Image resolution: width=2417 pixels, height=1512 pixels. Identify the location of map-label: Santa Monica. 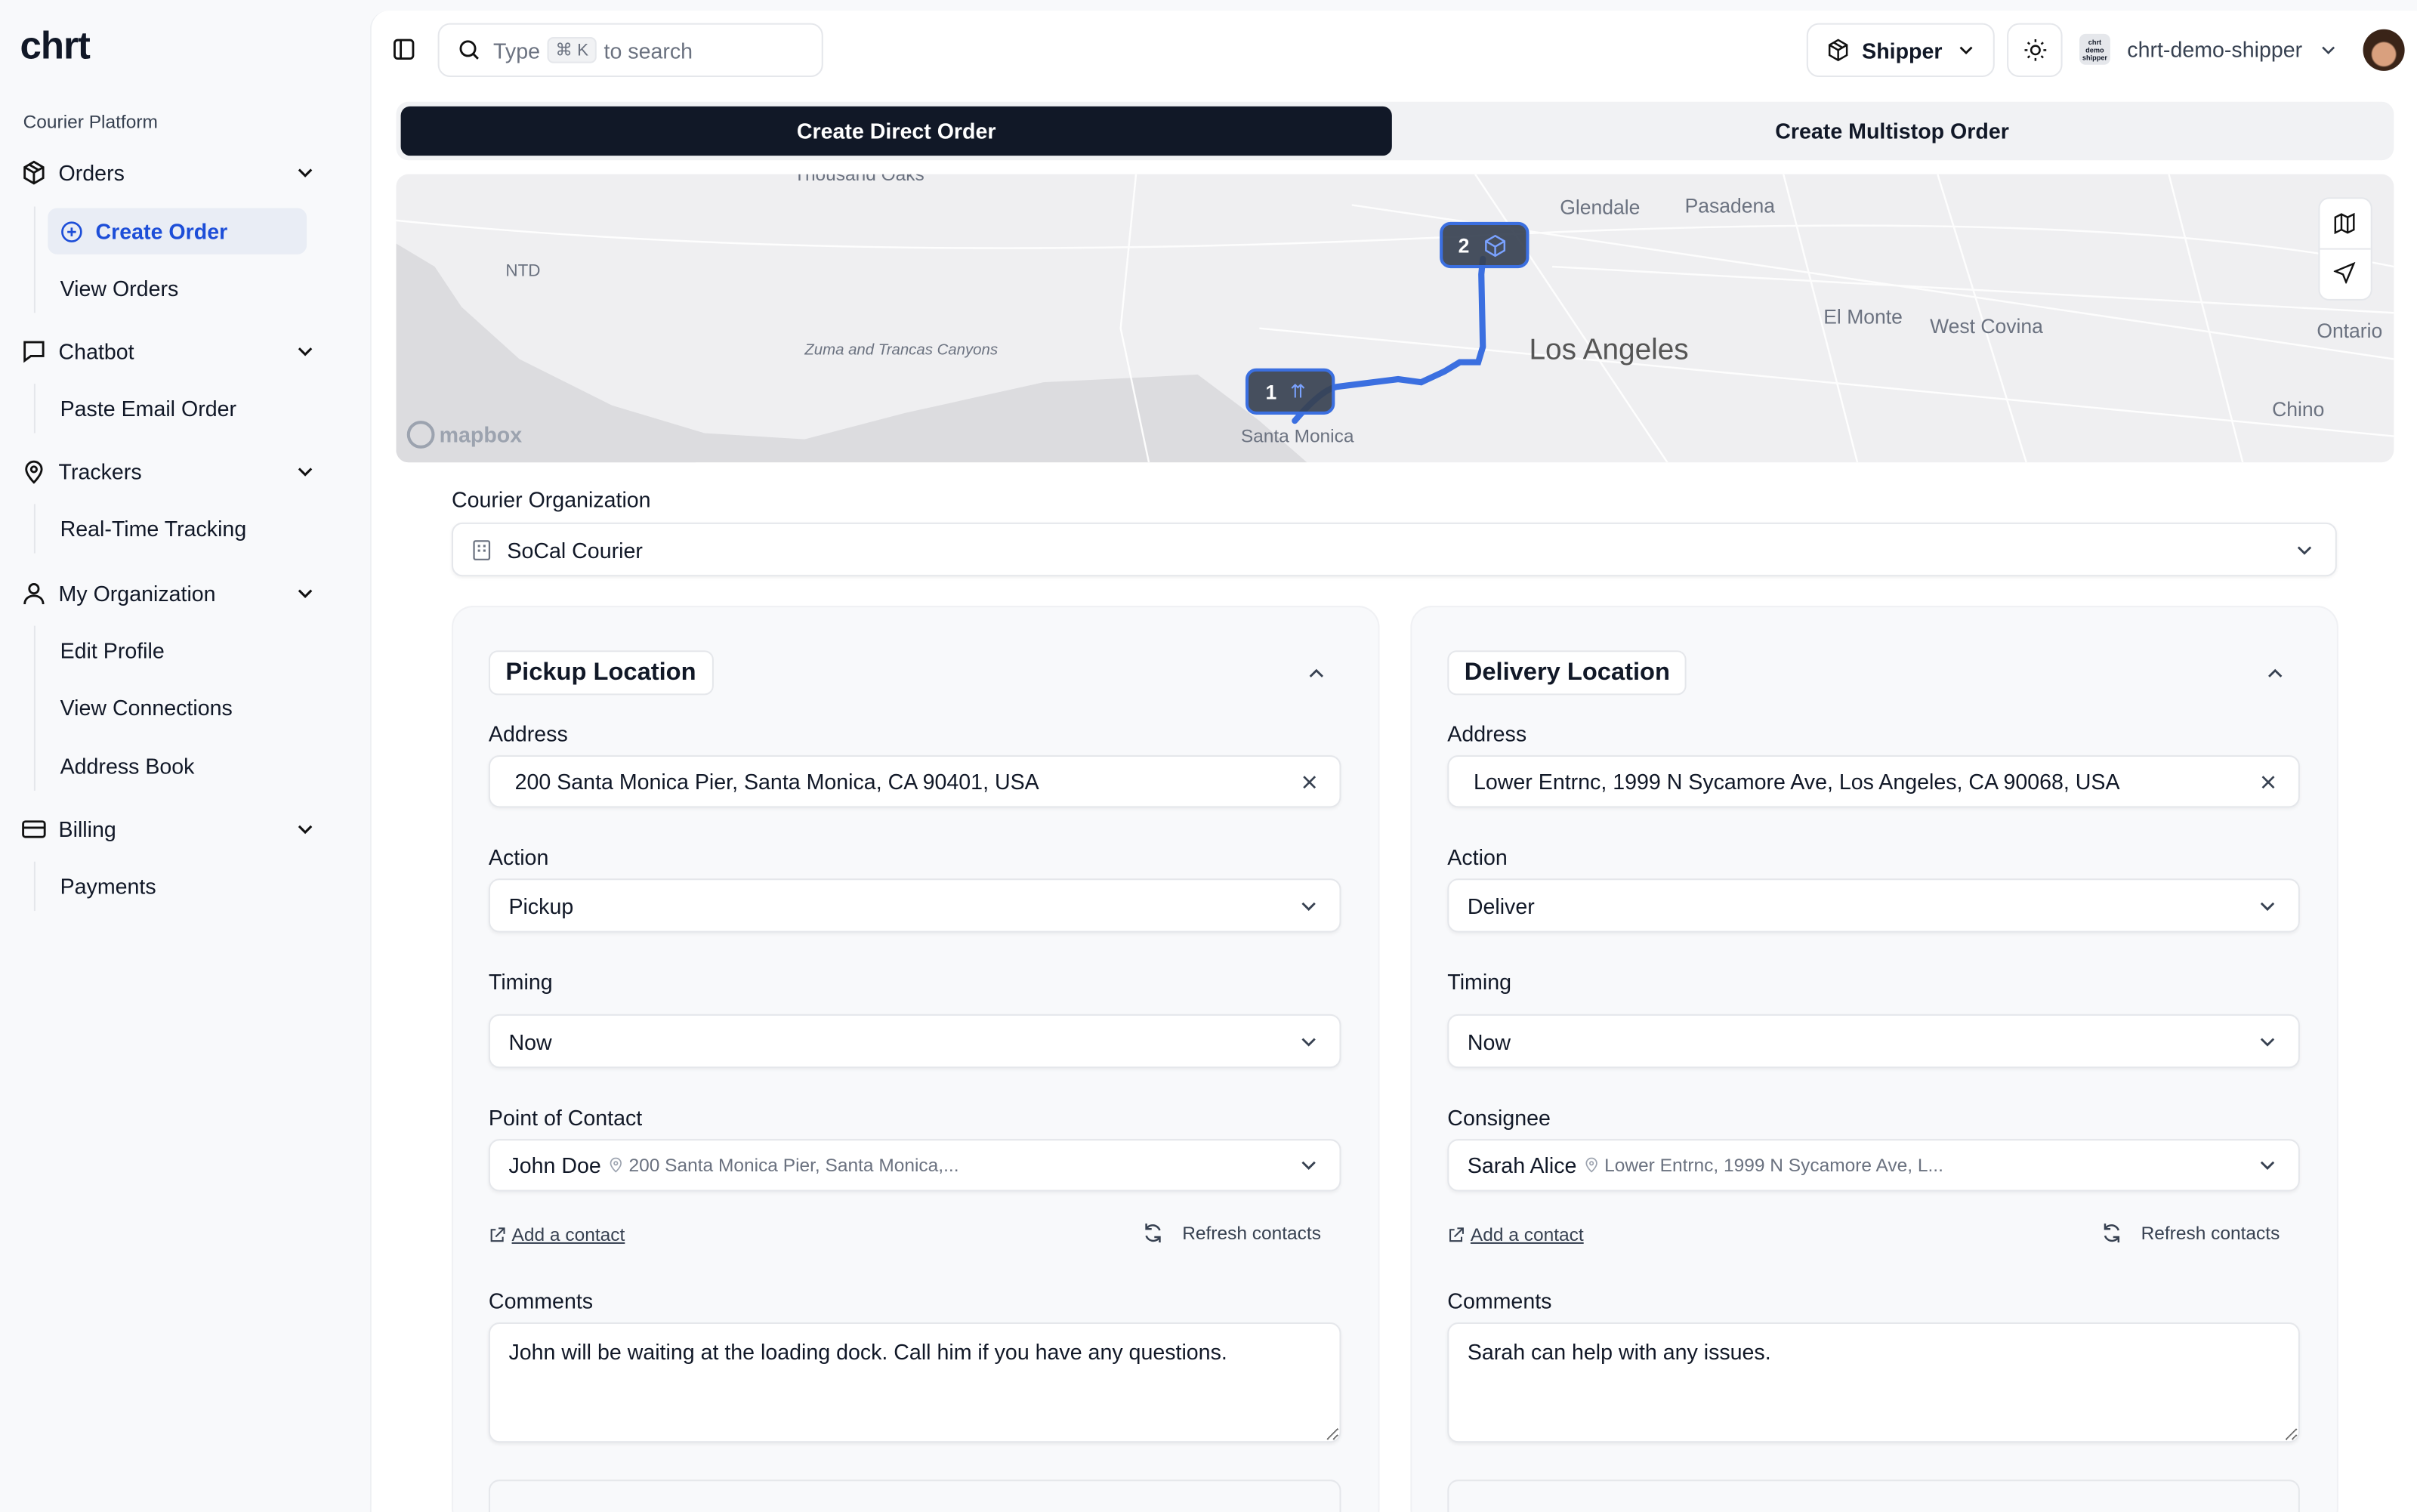
(1297, 437).